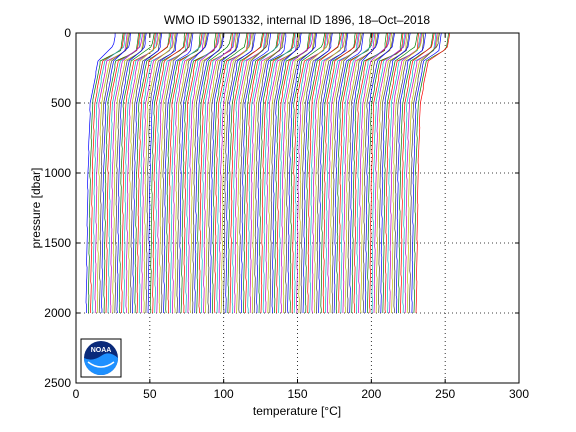 This screenshot has width=576, height=432. I want to click on y-tick-label: 2500, so click(57, 383).